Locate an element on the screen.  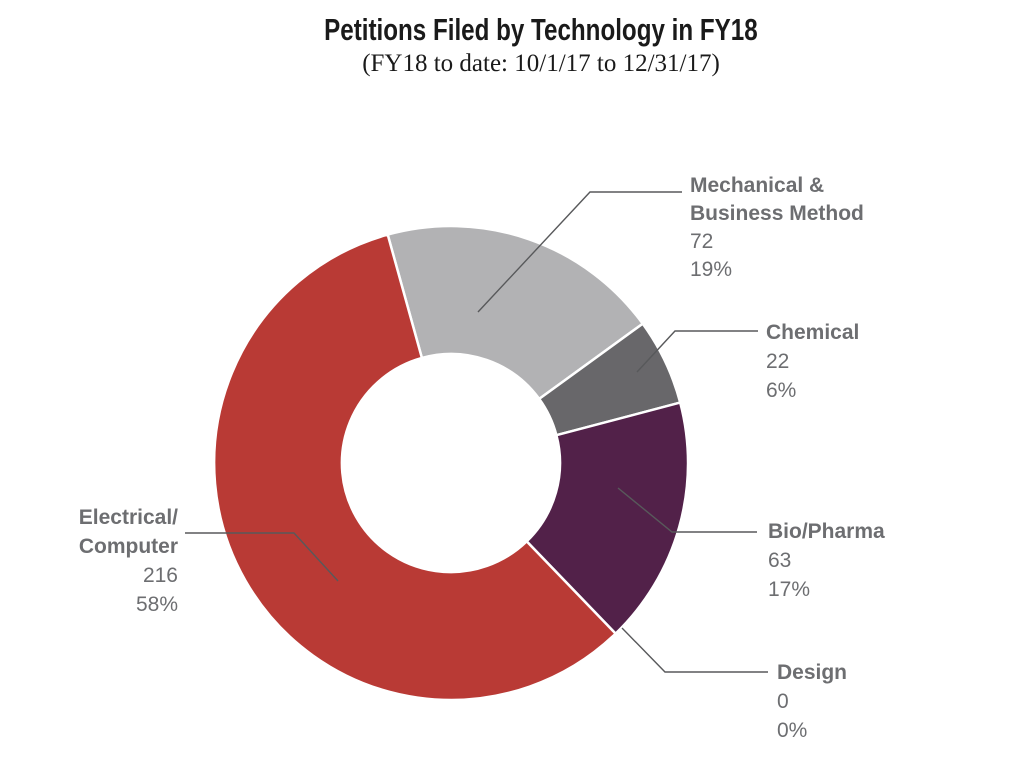
chart-title-text: Petitions Filed by Technology in FY18 is located at coordinates (541, 29).